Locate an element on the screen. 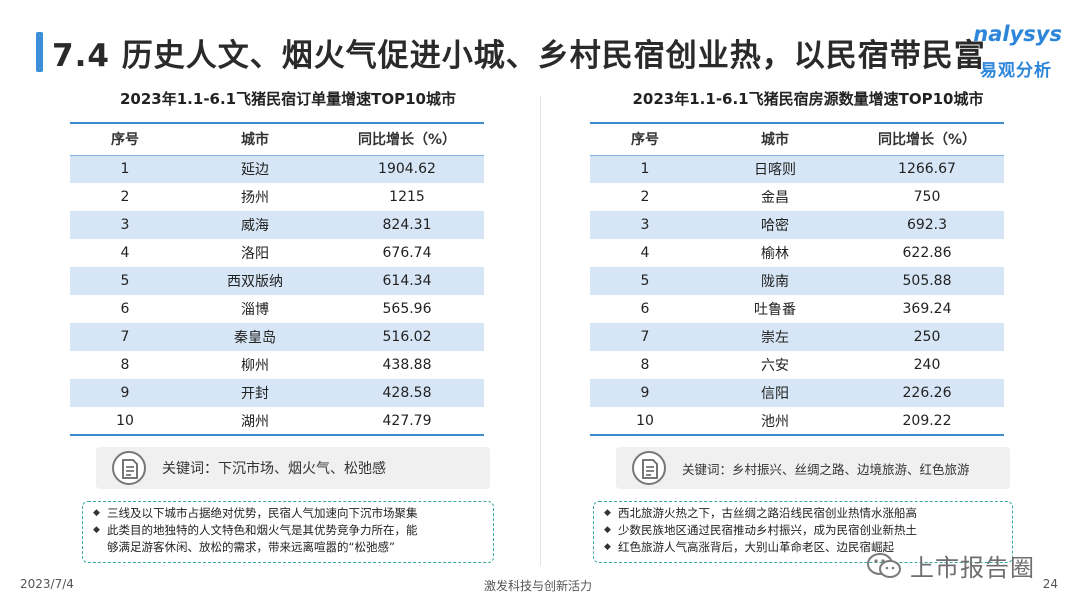 This screenshot has height=608, width=1080. col-header-city: 城市 is located at coordinates (775, 139).